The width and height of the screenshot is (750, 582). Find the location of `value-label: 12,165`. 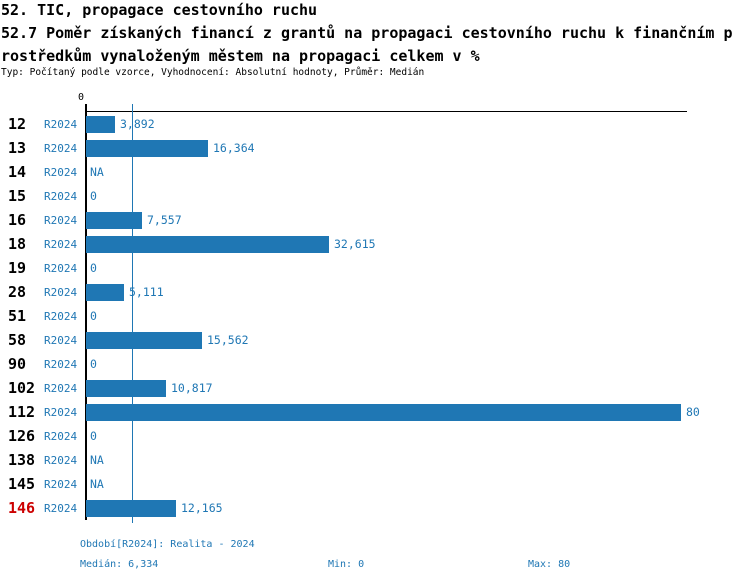

value-label: 12,165 is located at coordinates (202, 508).